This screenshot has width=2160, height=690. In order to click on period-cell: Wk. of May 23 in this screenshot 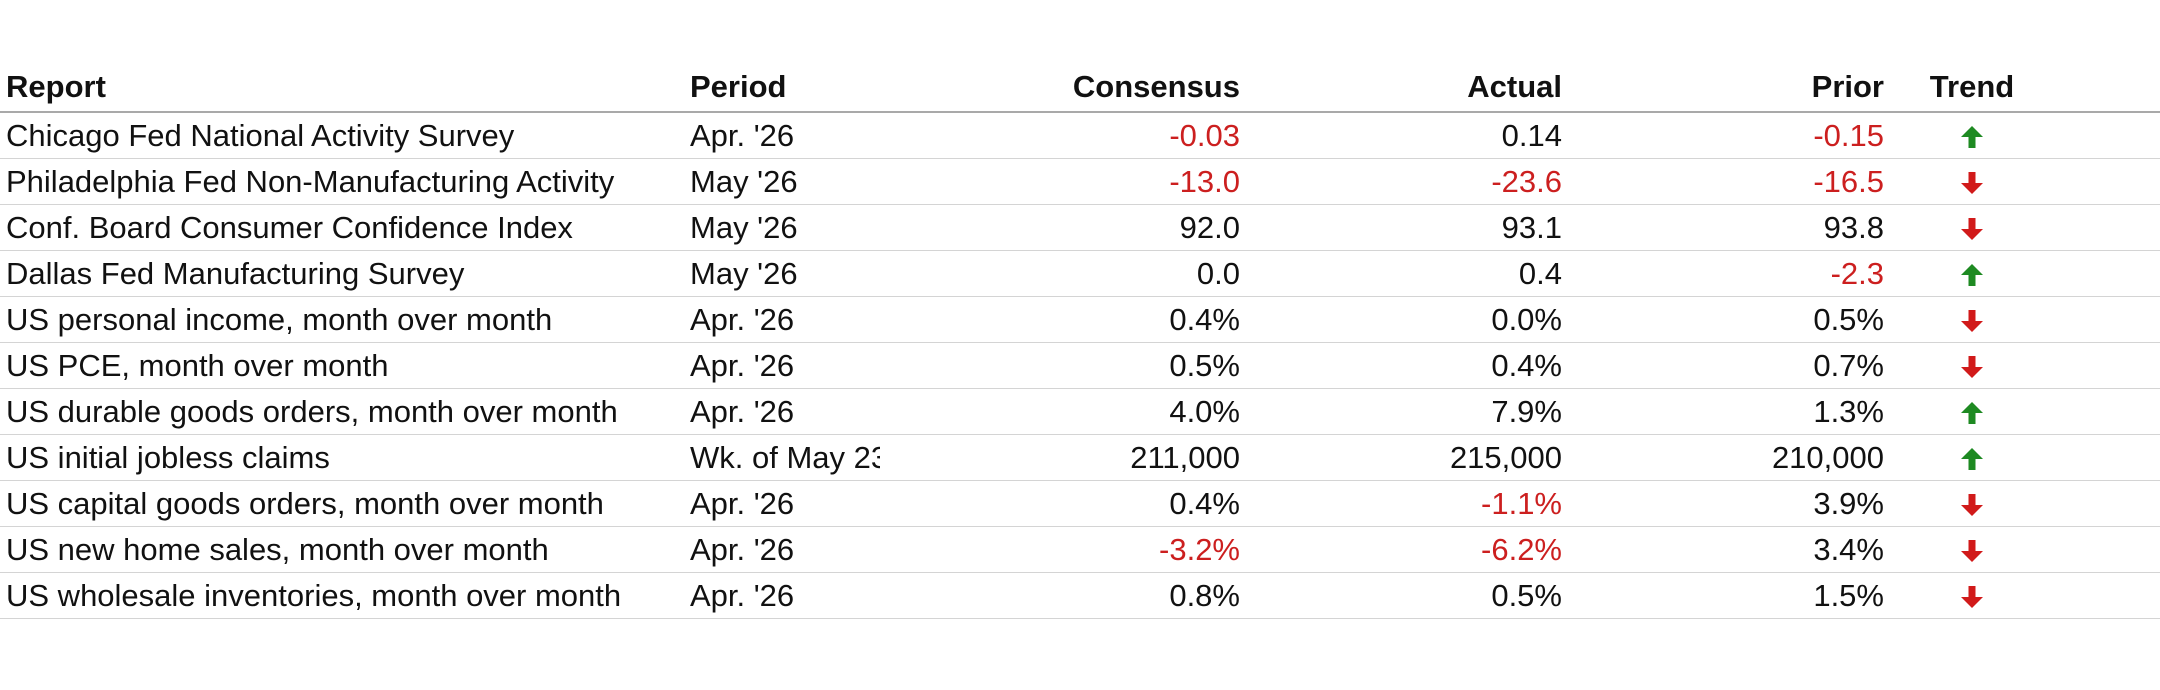, I will do `click(784, 457)`.